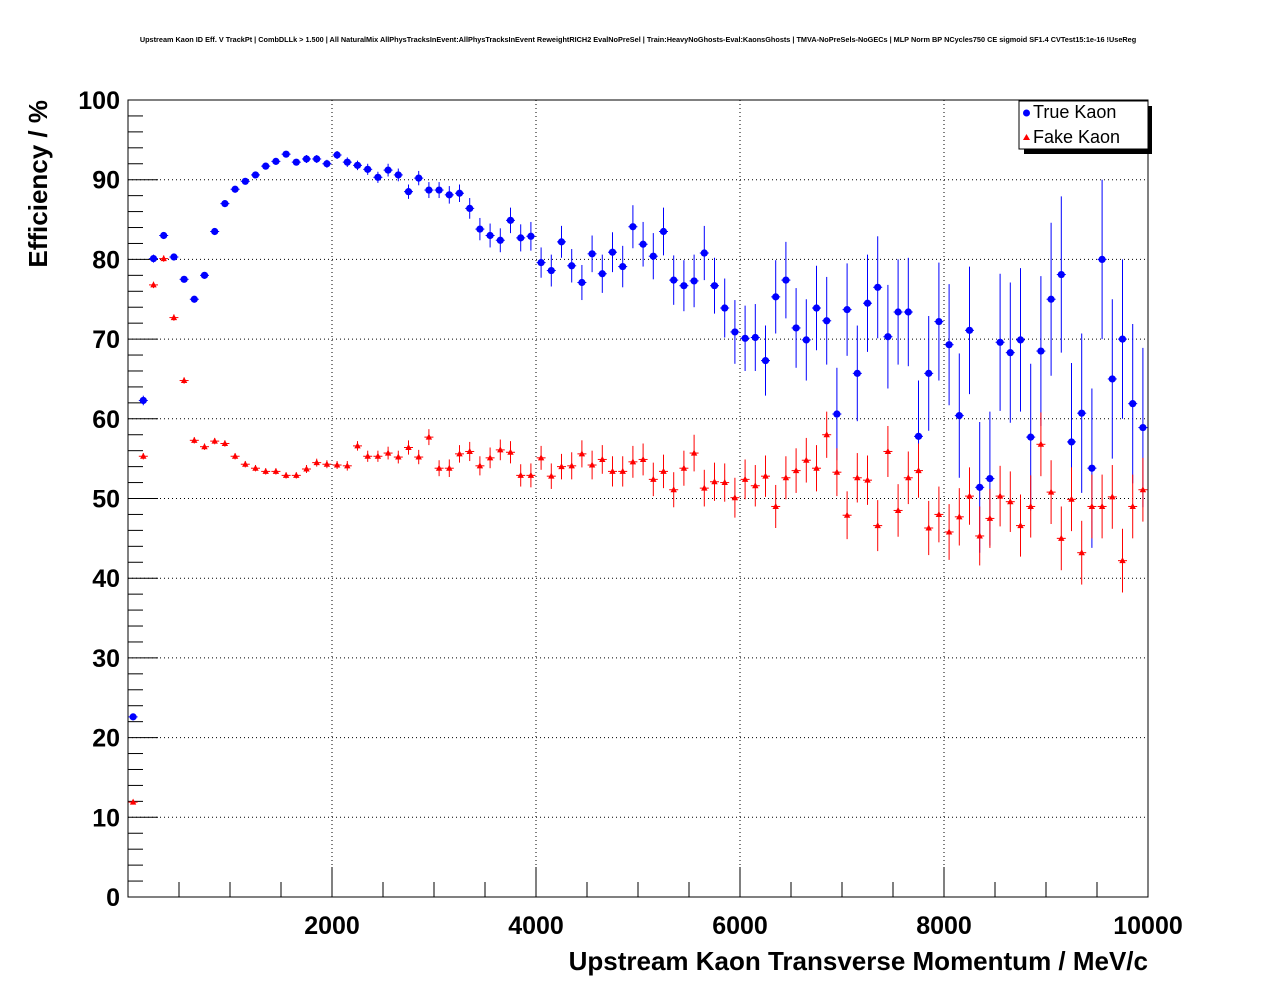  Describe the element at coordinates (38, 184) in the screenshot. I see `y-axis-label: Efficiency / %` at that location.